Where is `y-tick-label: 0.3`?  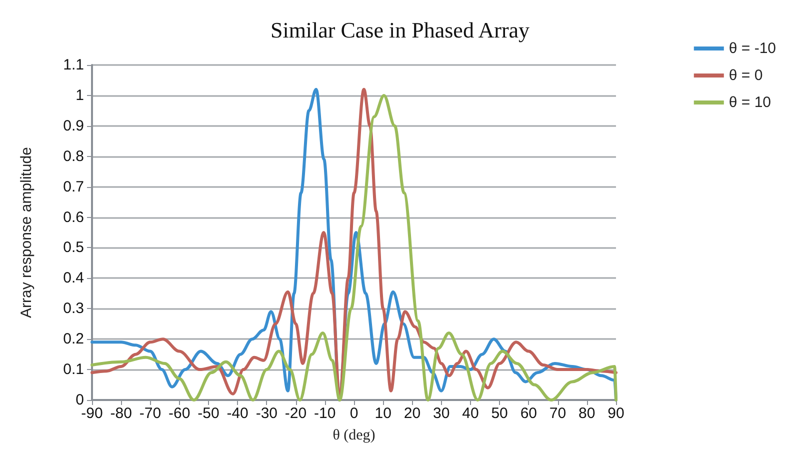 y-tick-label: 0.3 is located at coordinates (73, 309).